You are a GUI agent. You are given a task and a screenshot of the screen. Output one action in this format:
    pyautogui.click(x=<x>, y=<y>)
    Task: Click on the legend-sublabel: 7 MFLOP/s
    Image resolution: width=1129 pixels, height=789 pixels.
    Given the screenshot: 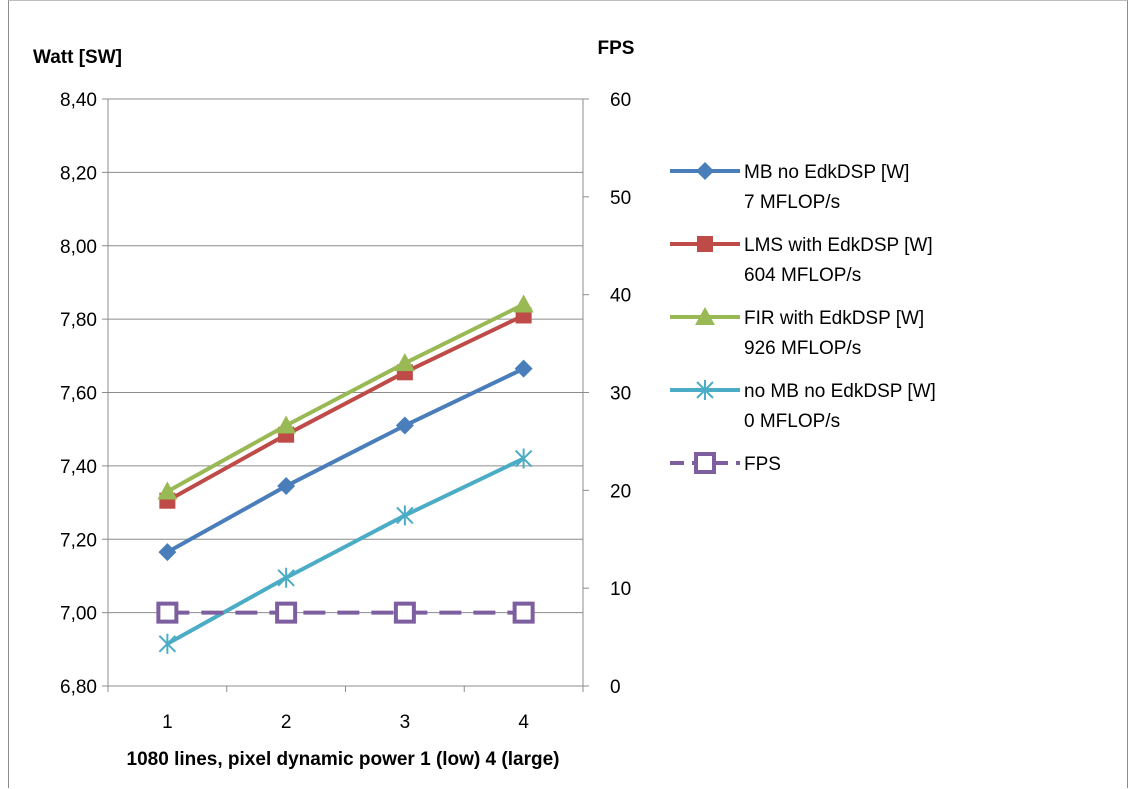 What is the action you would take?
    pyautogui.click(x=792, y=202)
    